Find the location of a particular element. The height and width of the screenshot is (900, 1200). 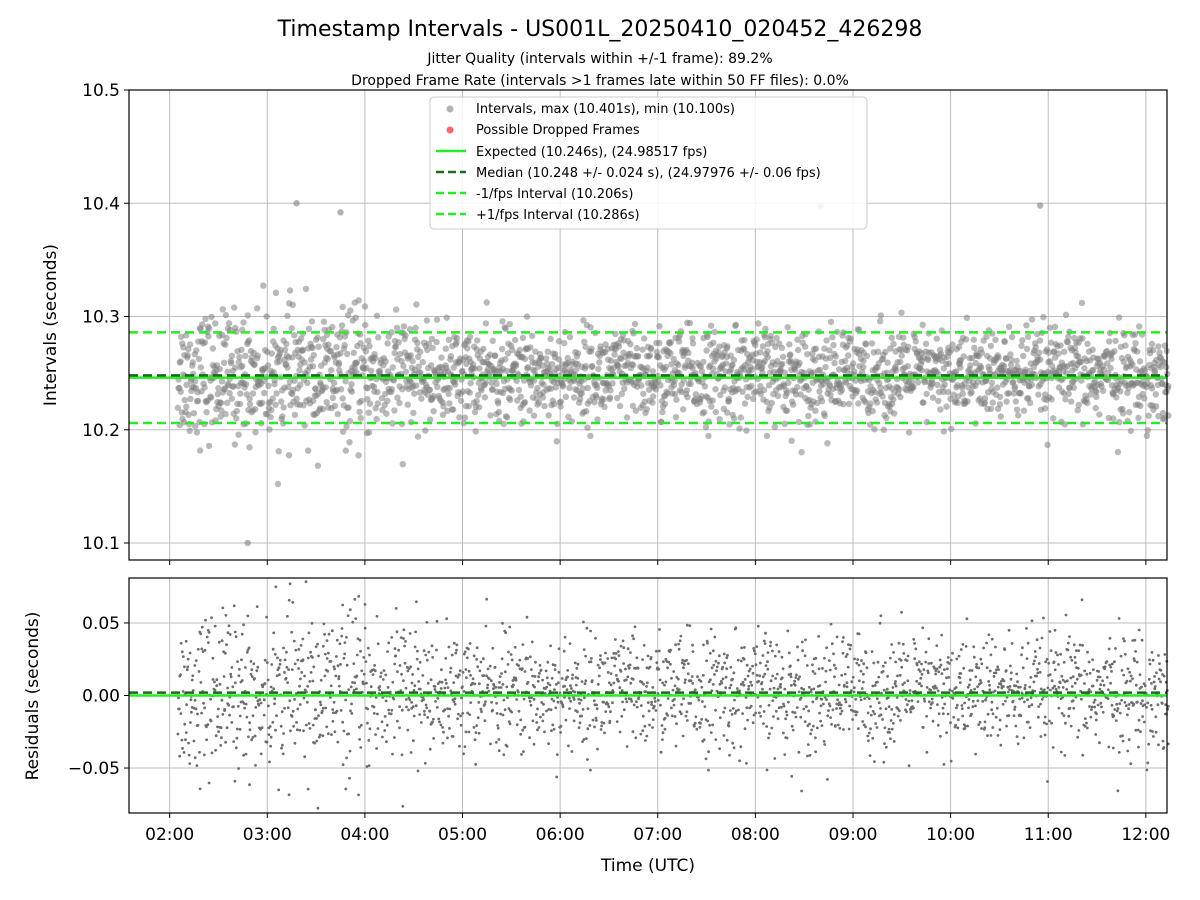

intervals-x-ticks is located at coordinates (658, 562).